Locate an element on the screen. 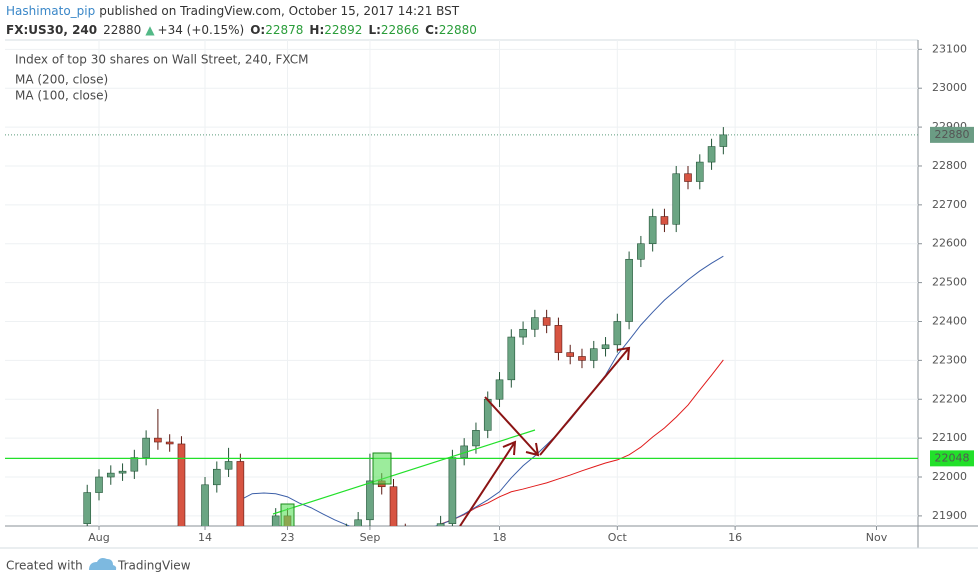 This screenshot has height=583, width=978. x-tick-label: Nov is located at coordinates (877, 537).